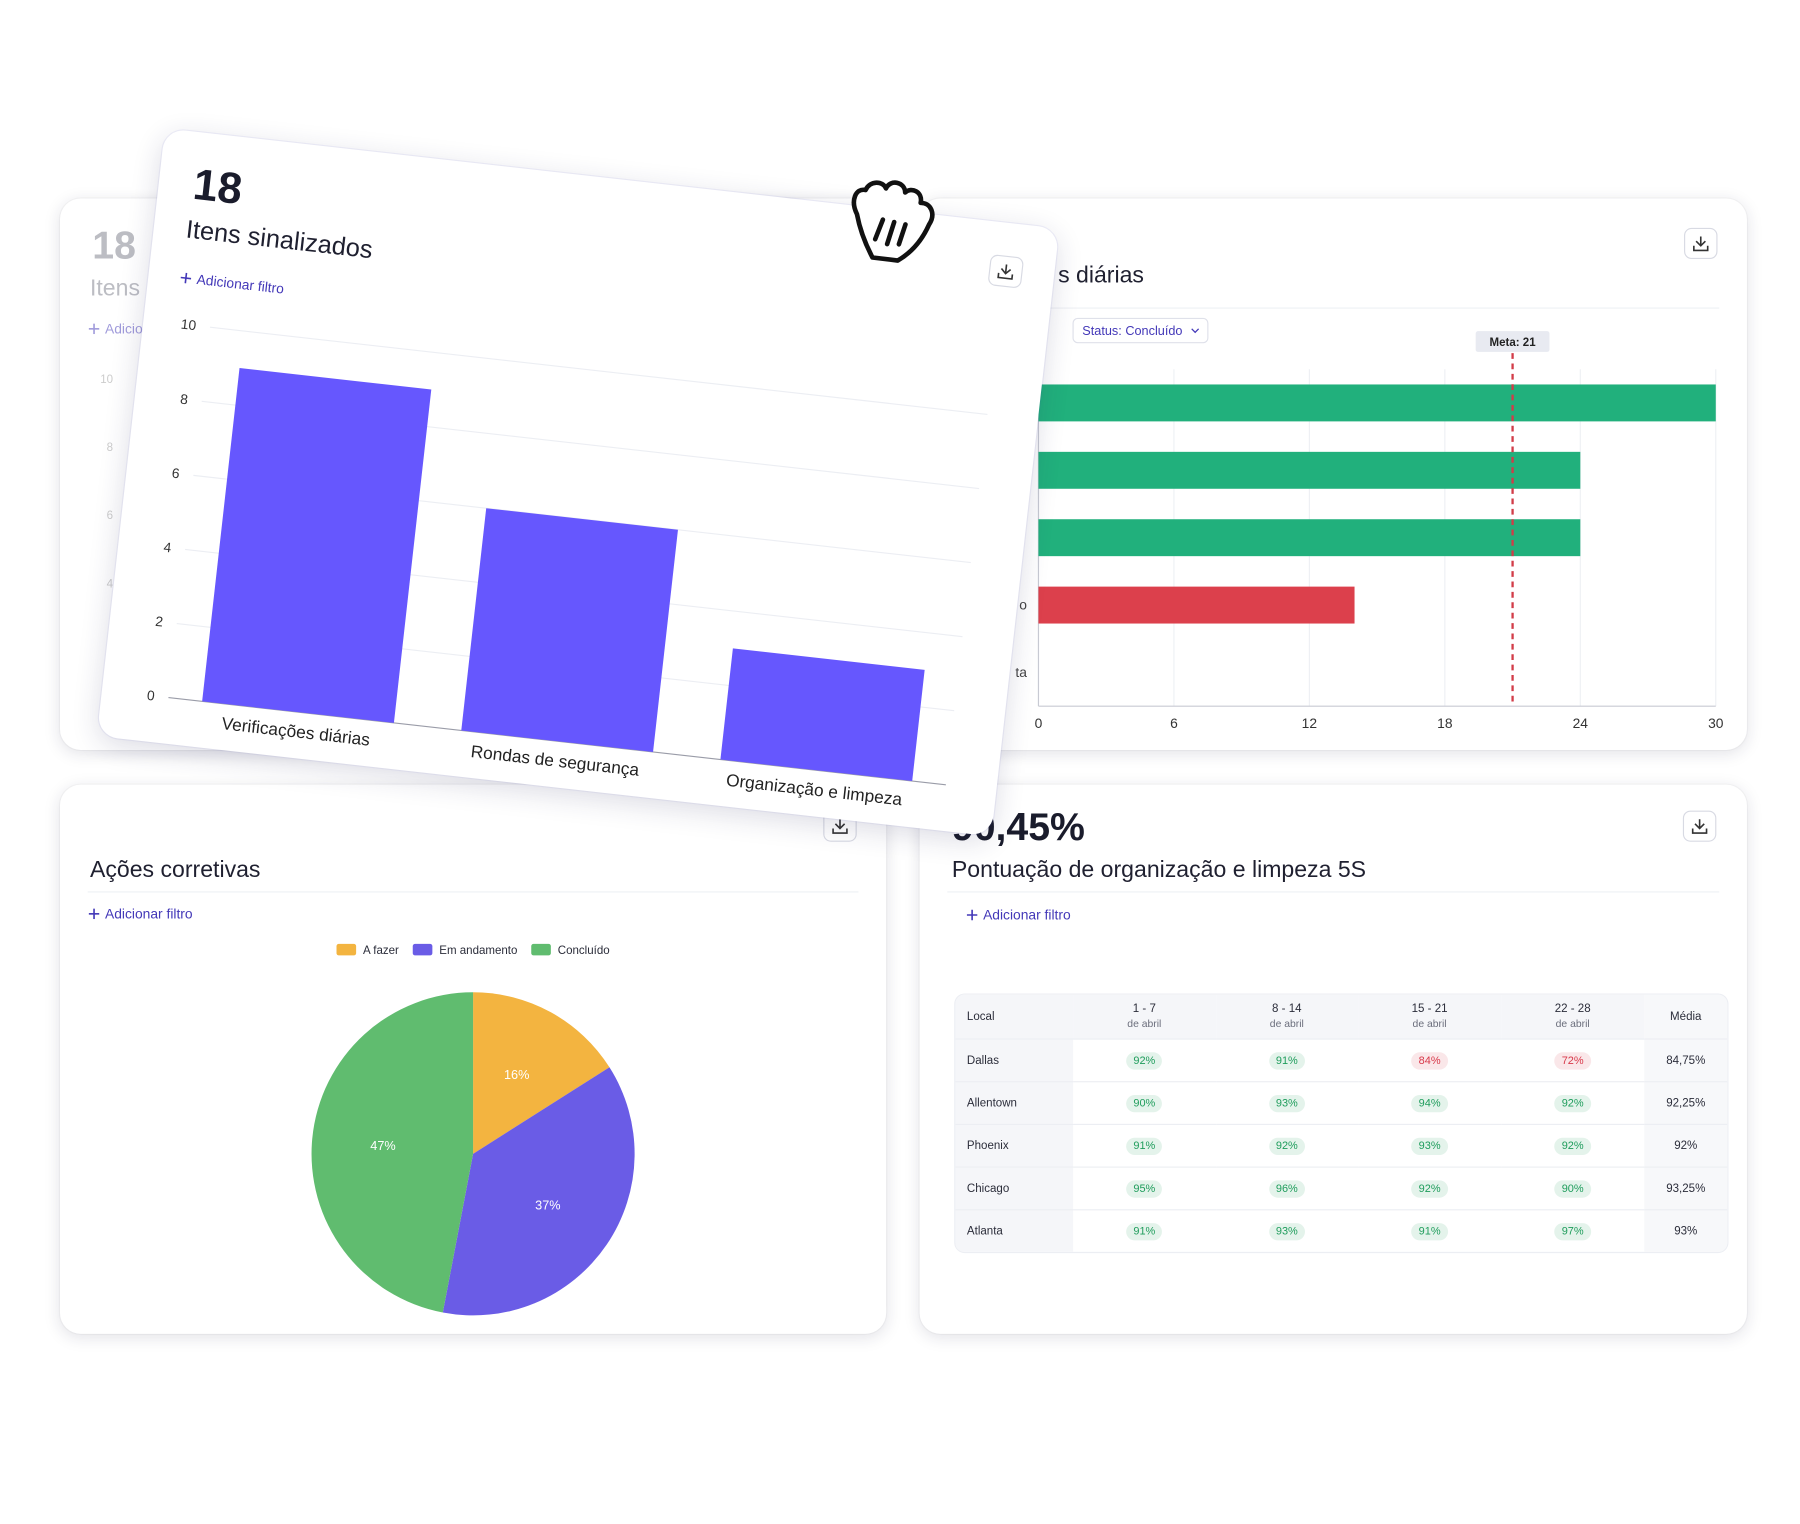  I want to click on y-tick-label: o, so click(1023, 605).